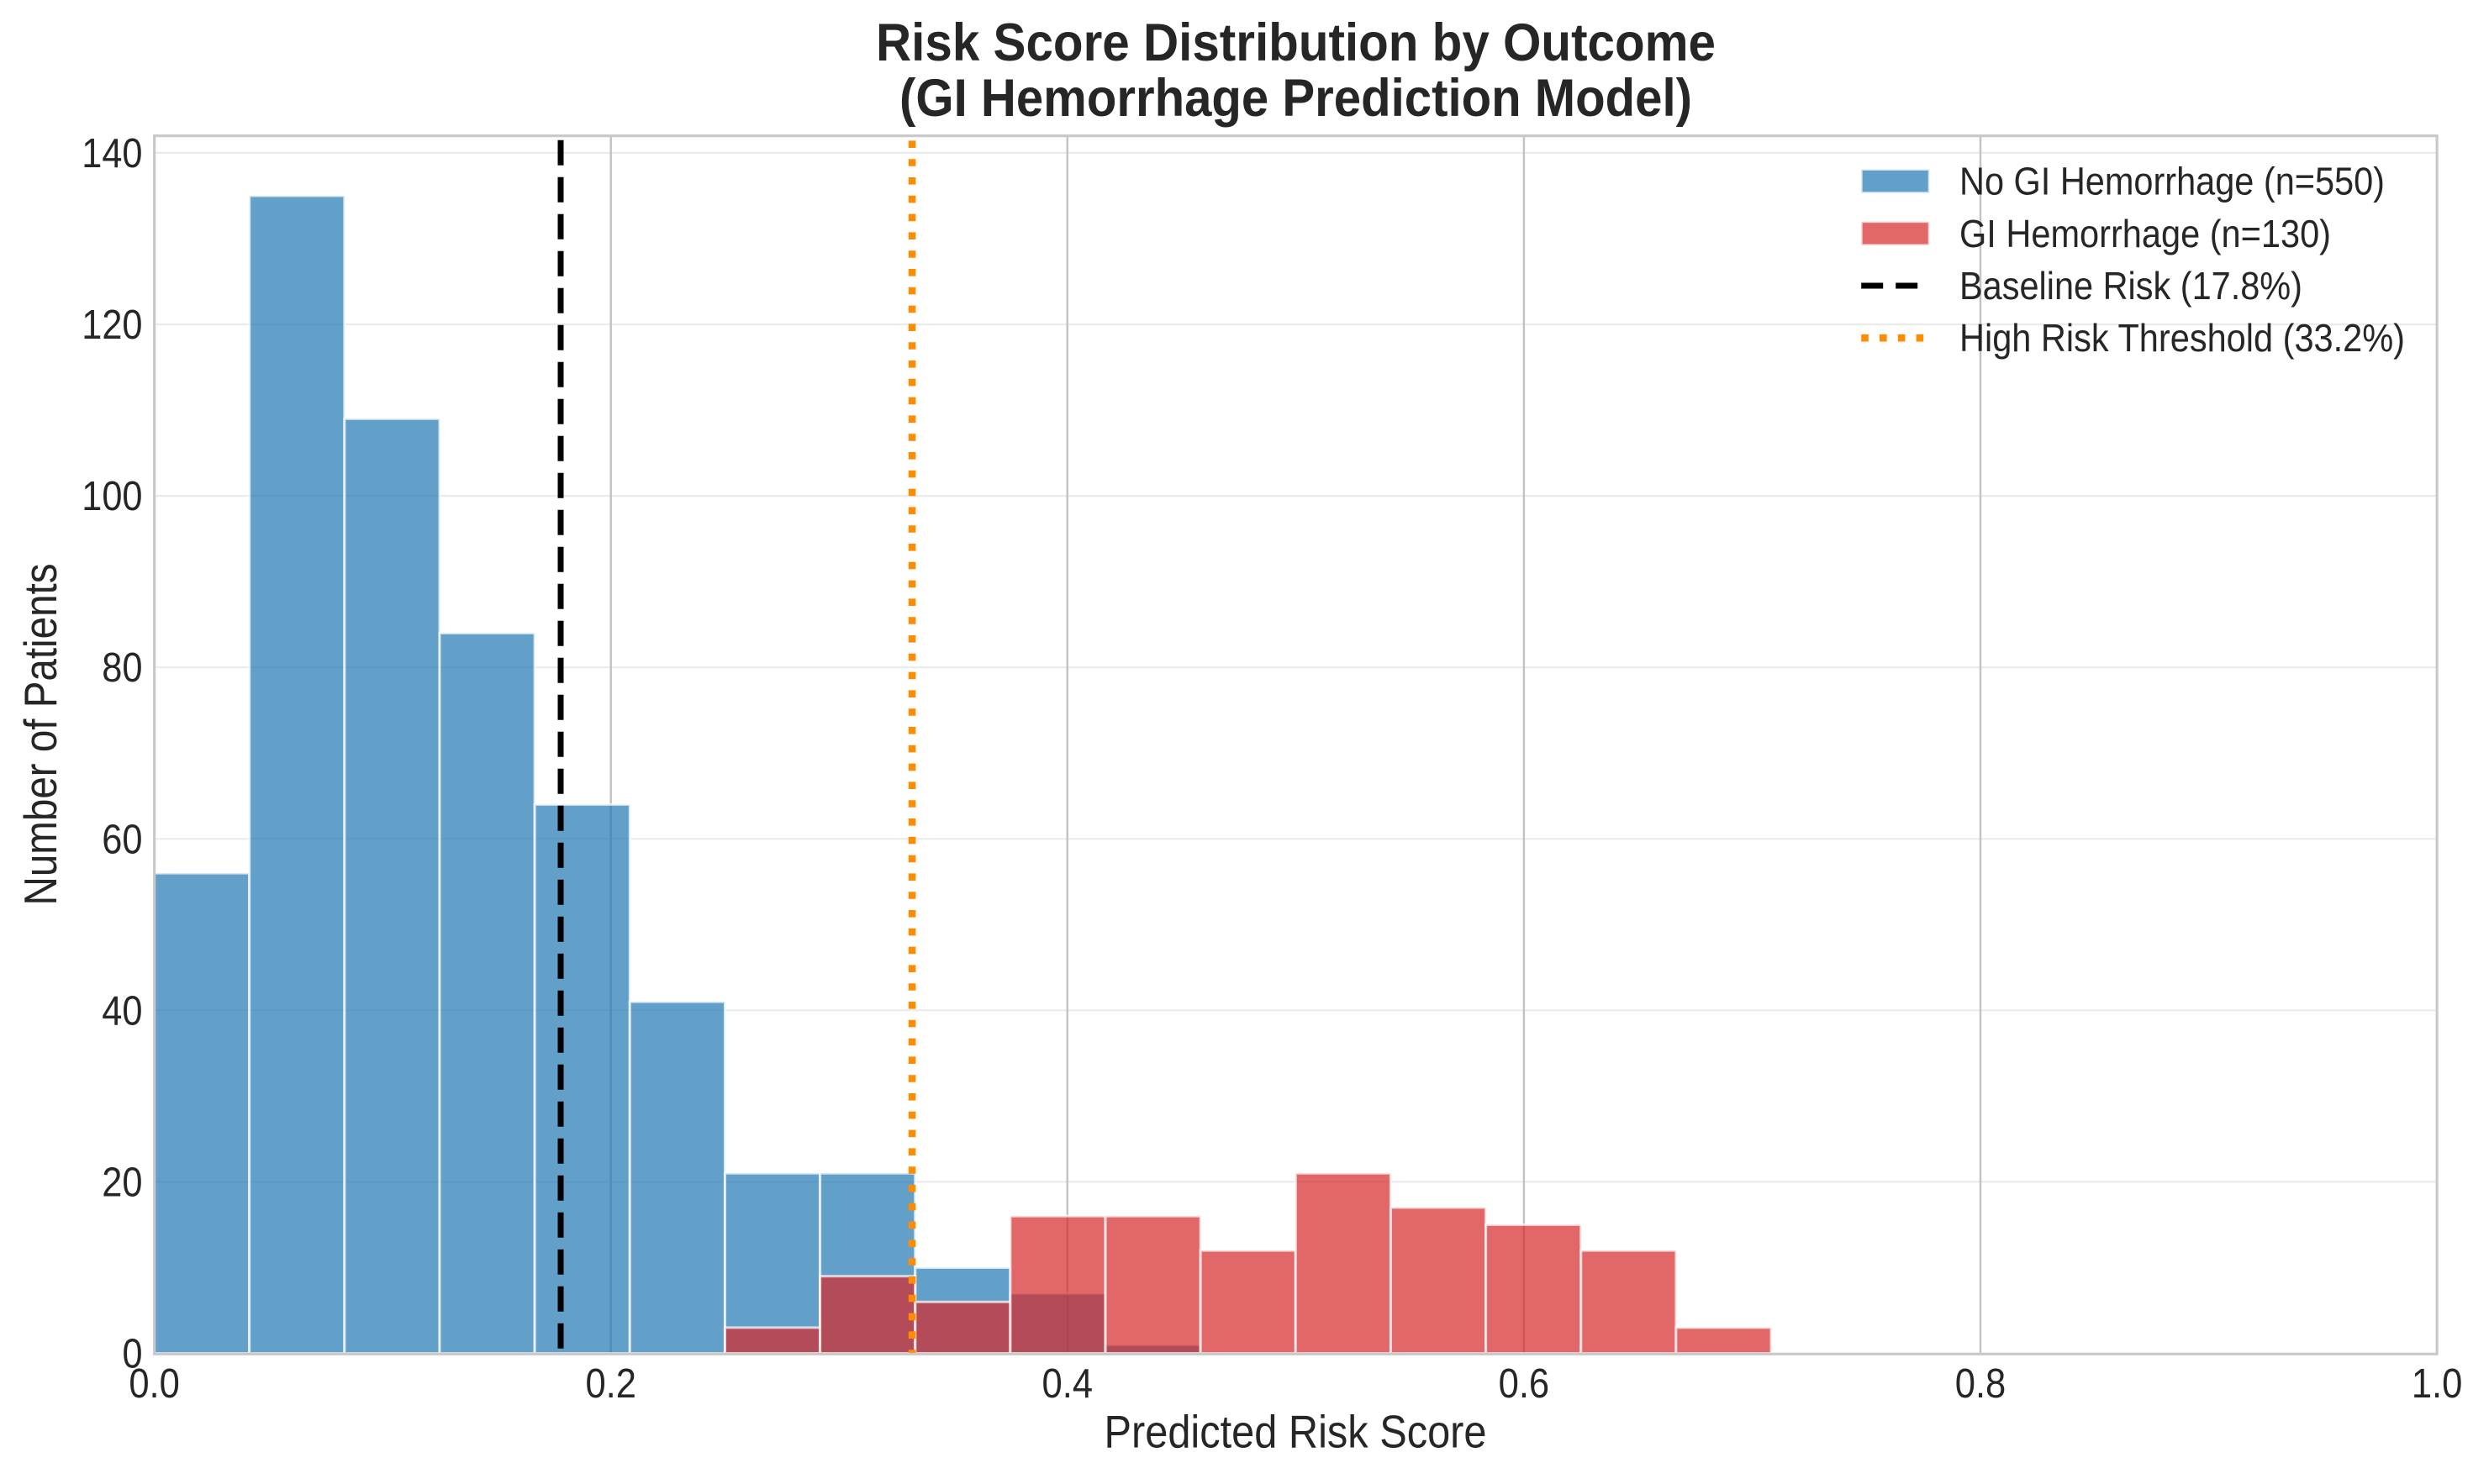 The height and width of the screenshot is (1484, 2489). I want to click on svg-text: High Risk Threshold (33.2%), so click(2182, 338).